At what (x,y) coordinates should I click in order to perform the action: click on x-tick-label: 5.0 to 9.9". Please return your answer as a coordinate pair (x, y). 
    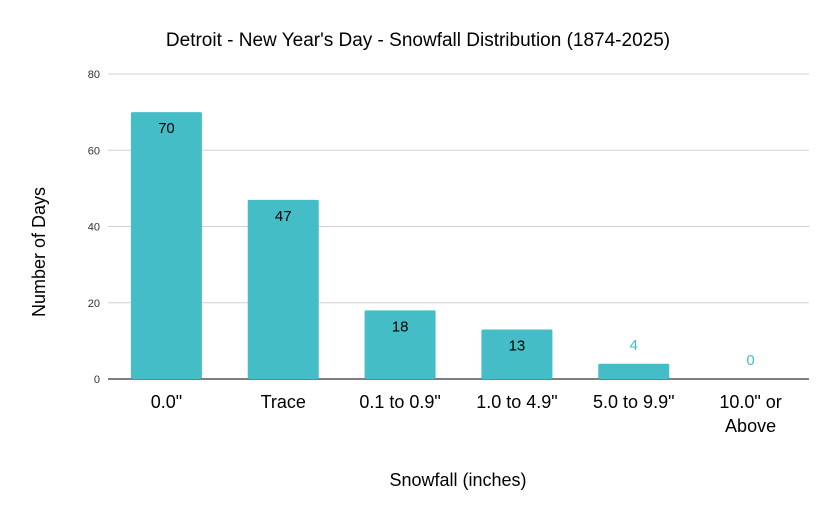
    Looking at the image, I should click on (633, 402).